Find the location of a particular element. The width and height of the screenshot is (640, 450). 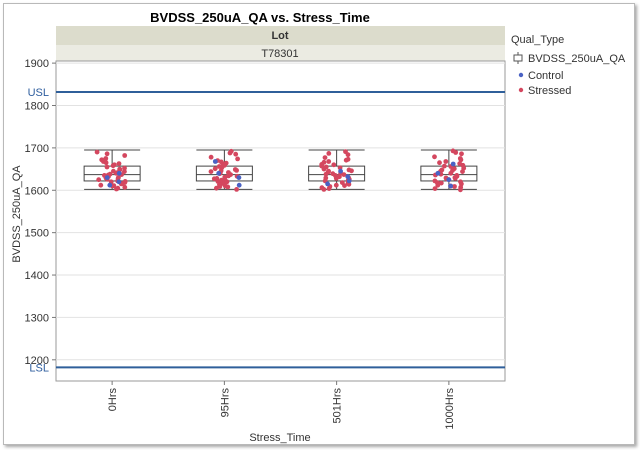

y-tick-label: 1400 is located at coordinates (37, 276).